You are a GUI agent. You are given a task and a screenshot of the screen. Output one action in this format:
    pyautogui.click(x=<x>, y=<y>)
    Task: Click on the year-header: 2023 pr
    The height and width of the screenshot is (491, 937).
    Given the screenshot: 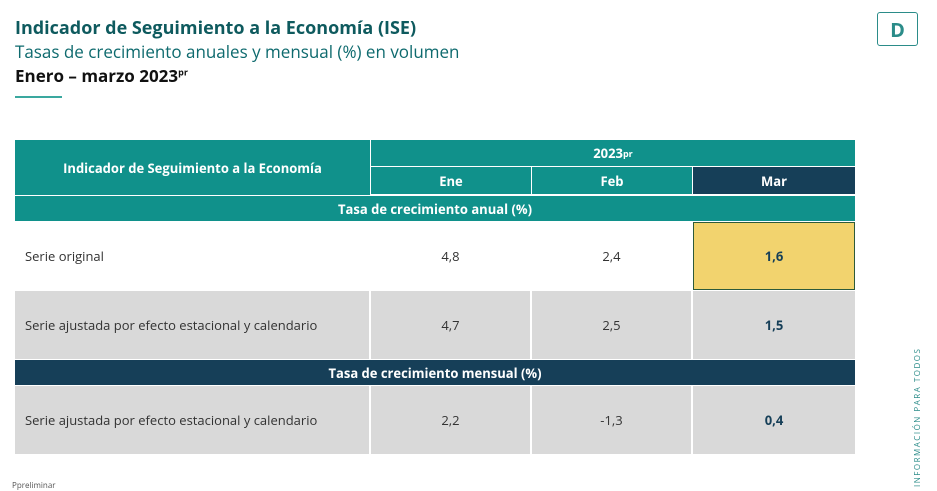 What is the action you would take?
    pyautogui.click(x=613, y=153)
    